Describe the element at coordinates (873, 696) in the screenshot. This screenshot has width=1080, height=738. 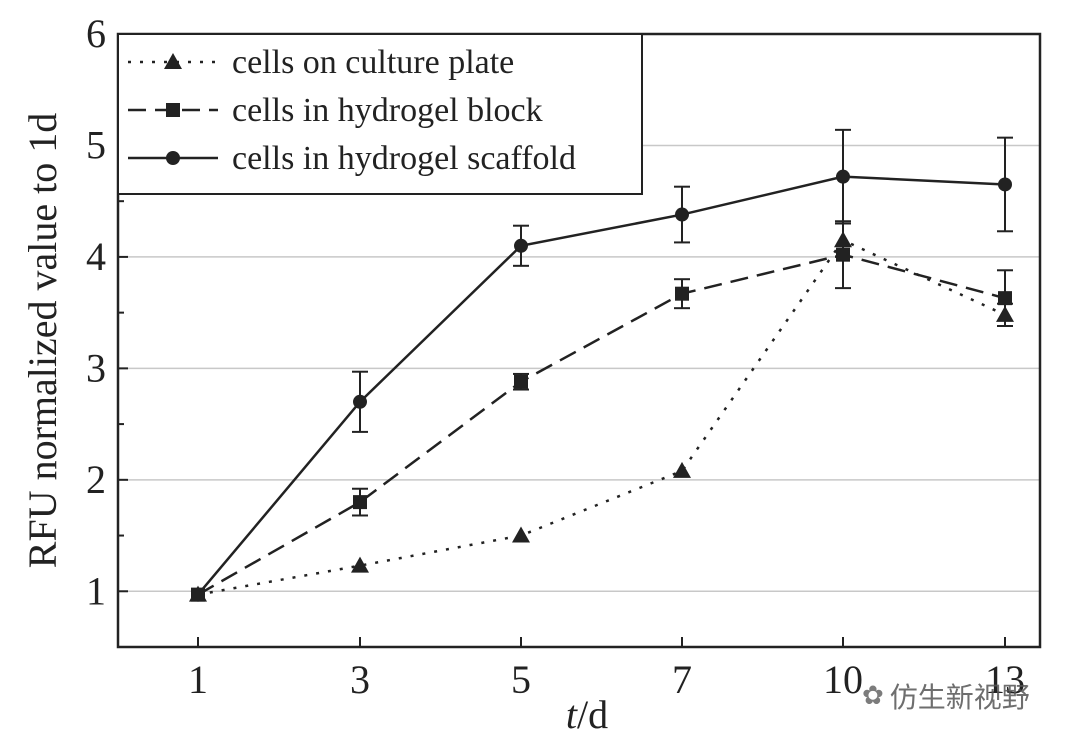
I see `wechat-icon: ✿` at that location.